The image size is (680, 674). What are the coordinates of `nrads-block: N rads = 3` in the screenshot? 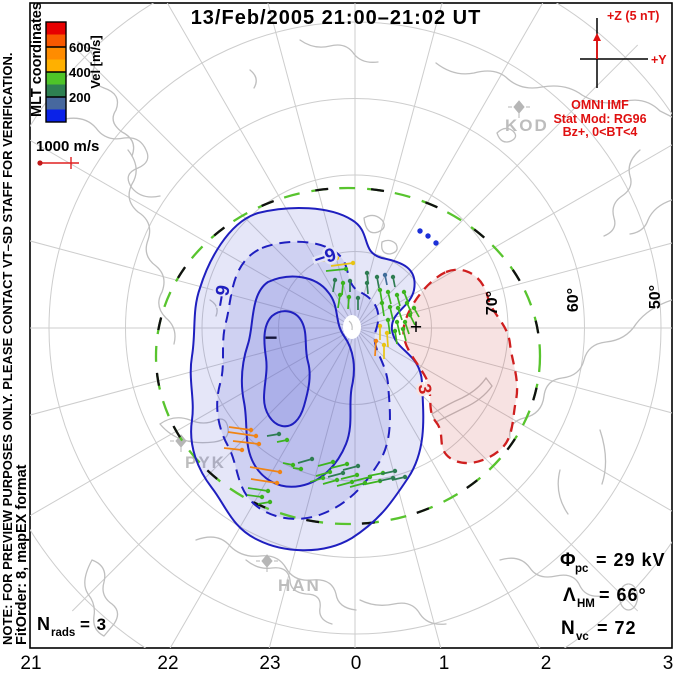 It's located at (72, 626).